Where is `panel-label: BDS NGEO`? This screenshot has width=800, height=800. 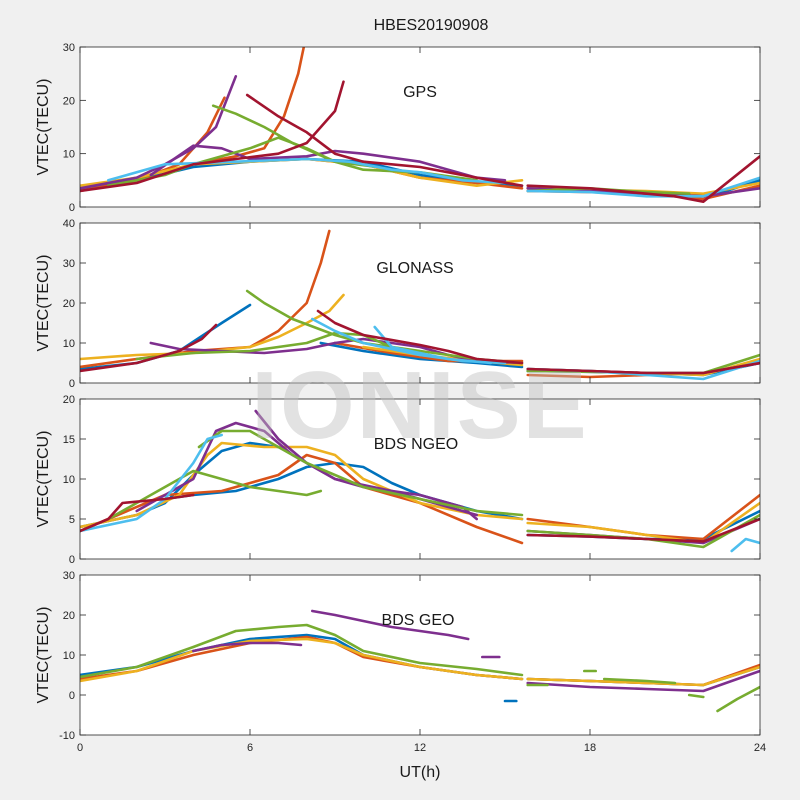
panel-label: BDS NGEO is located at coordinates (416, 444).